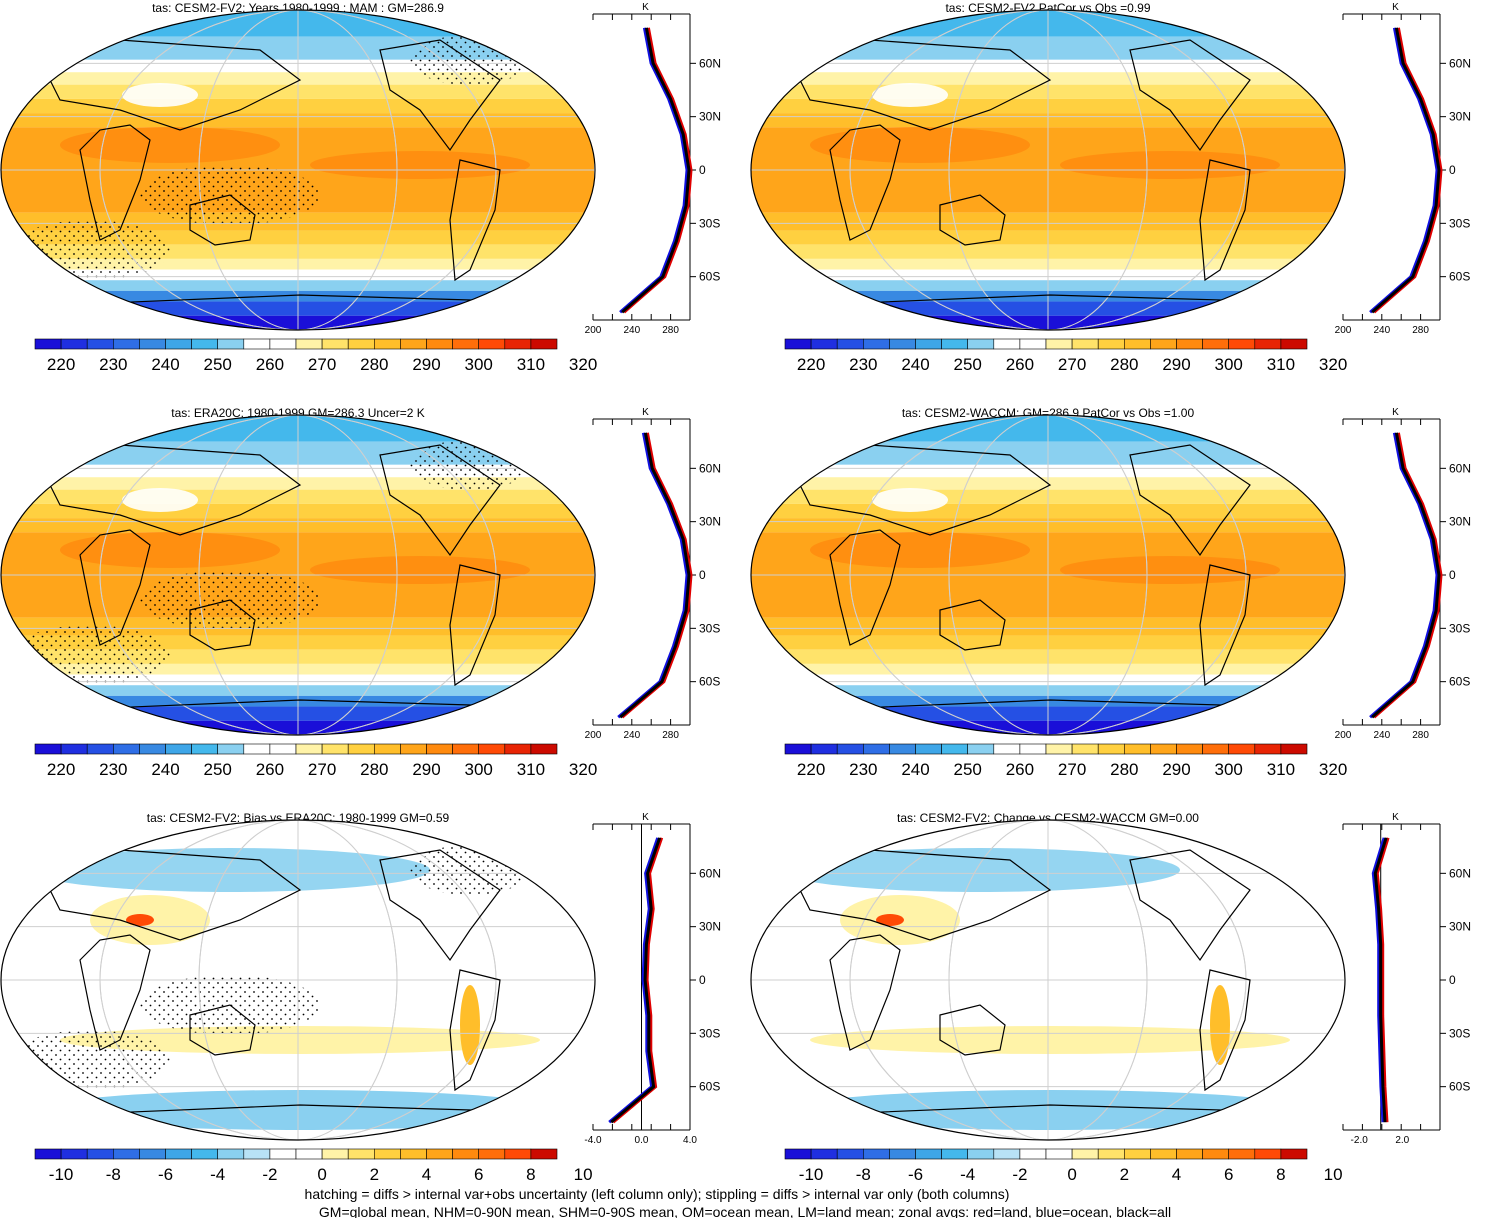 This screenshot has height=1218, width=1485. I want to click on colorbar-label: 10, so click(583, 1174).